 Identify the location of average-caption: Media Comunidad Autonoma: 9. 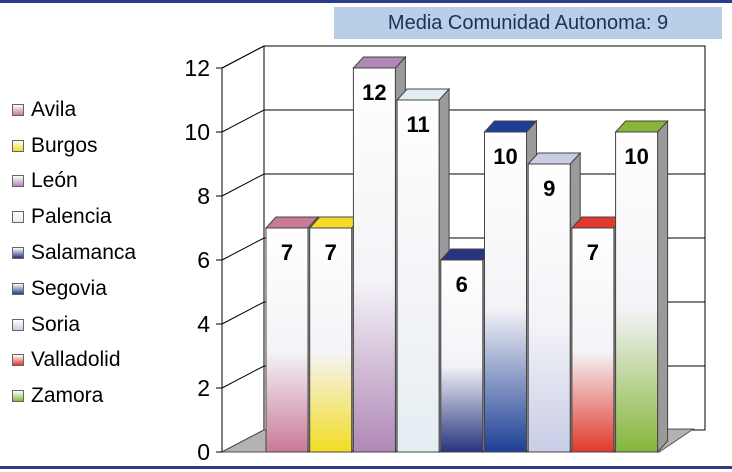
(528, 23).